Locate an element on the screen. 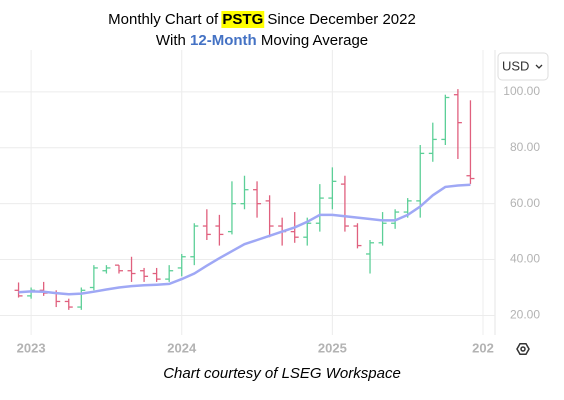  y-tick-label: 40.00 is located at coordinates (525, 259).